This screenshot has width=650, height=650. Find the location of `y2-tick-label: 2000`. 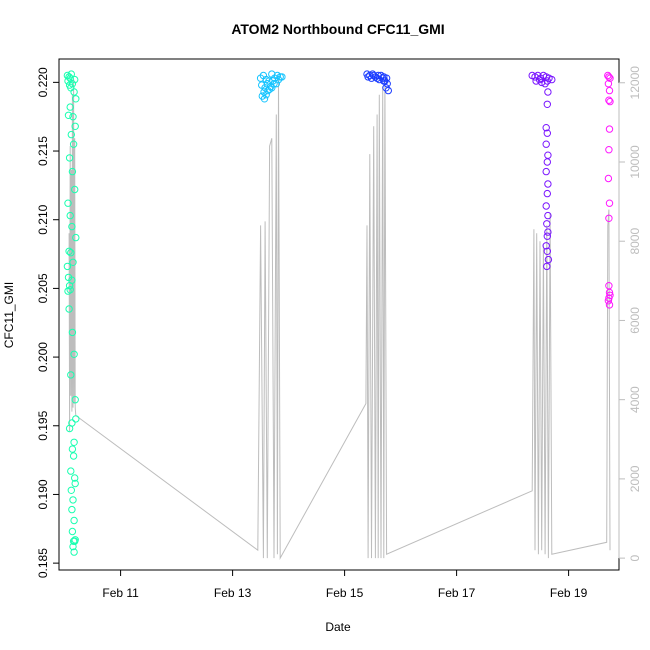

y2-tick-label: 2000 is located at coordinates (635, 478).